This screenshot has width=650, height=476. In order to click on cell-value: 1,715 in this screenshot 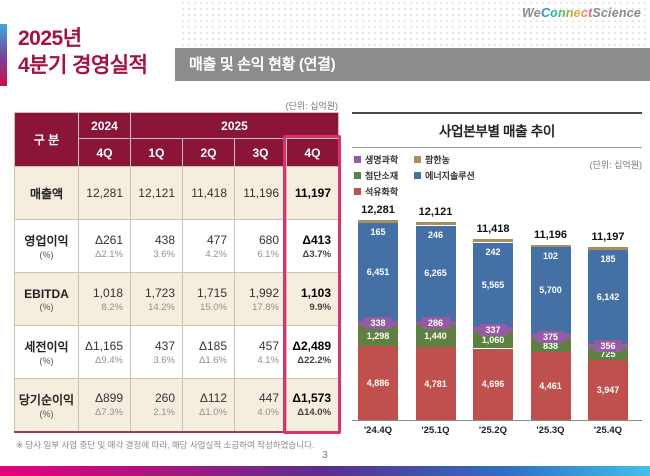, I will do `click(211, 292)`.